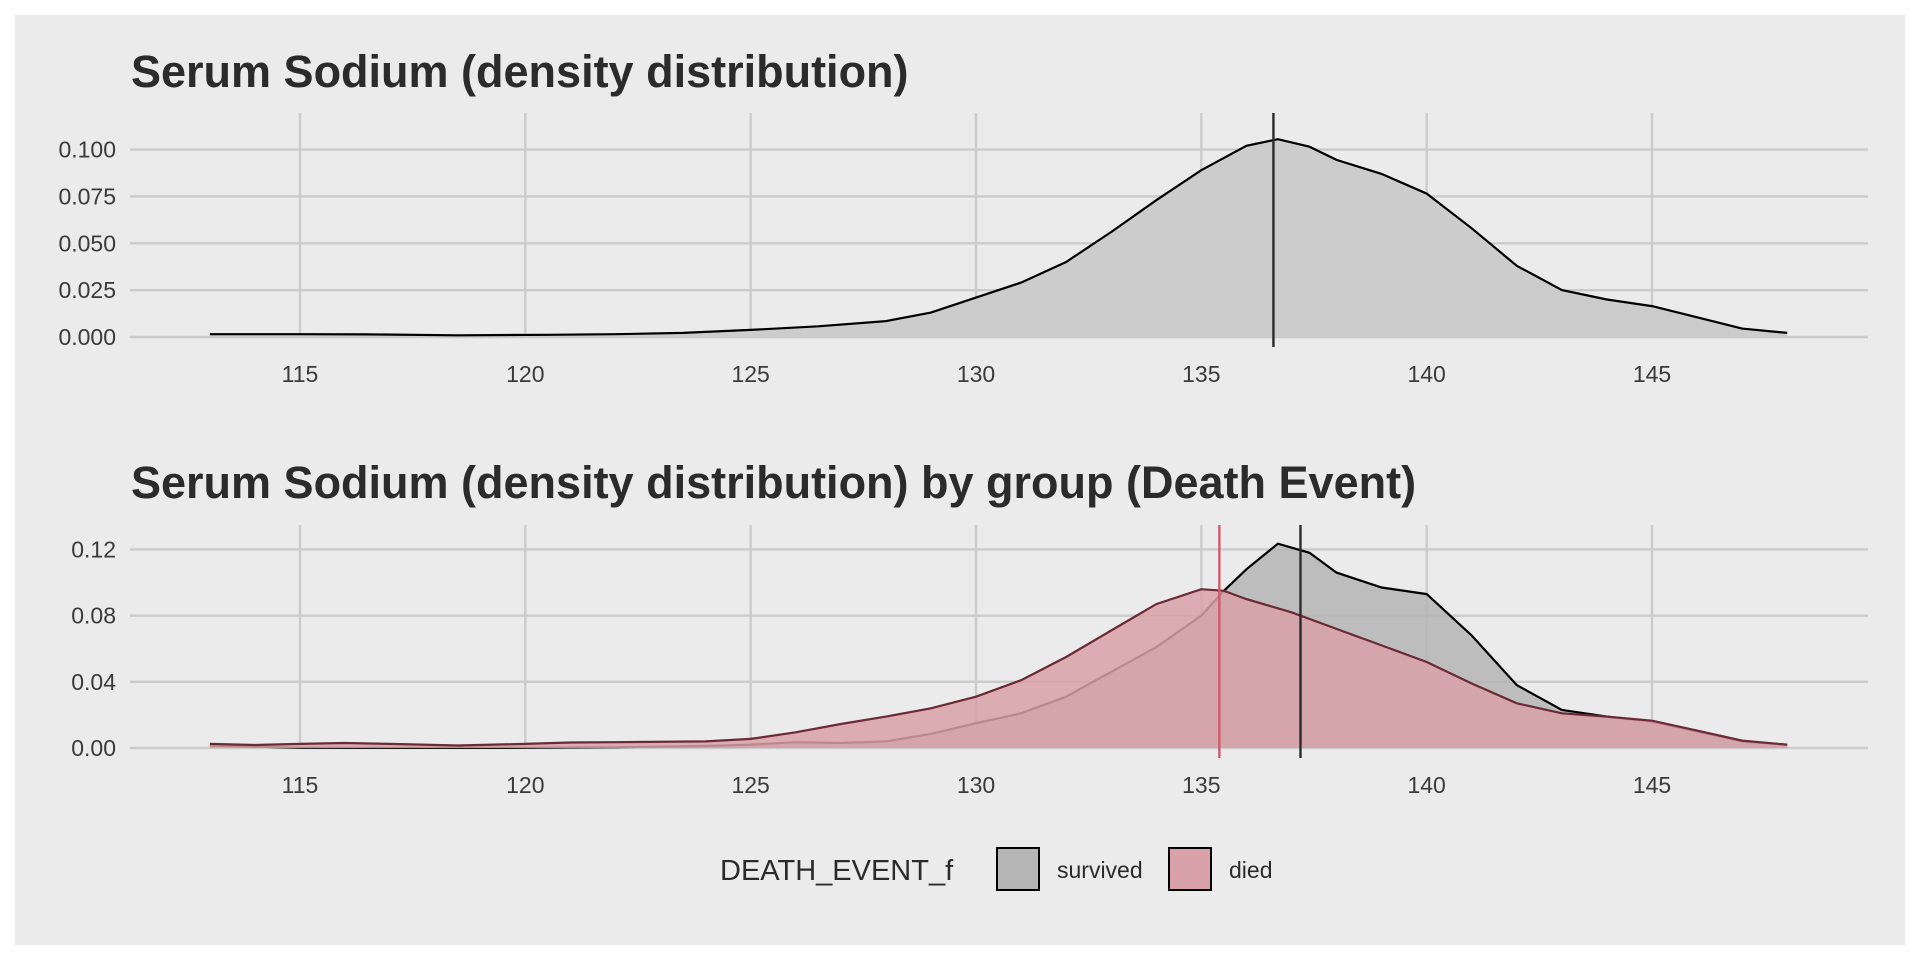 The image size is (1920, 965). I want to click on y-tick-label: 0.12, so click(93, 549).